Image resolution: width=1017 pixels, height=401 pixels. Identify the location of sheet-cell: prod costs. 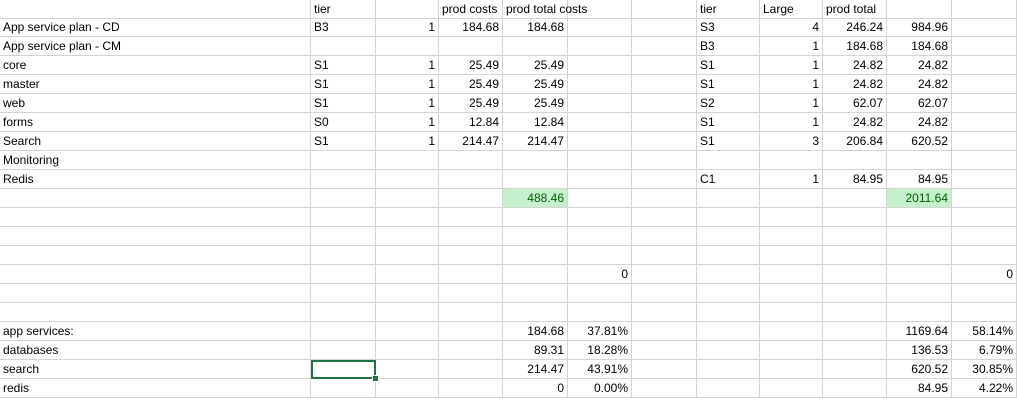
(471, 9).